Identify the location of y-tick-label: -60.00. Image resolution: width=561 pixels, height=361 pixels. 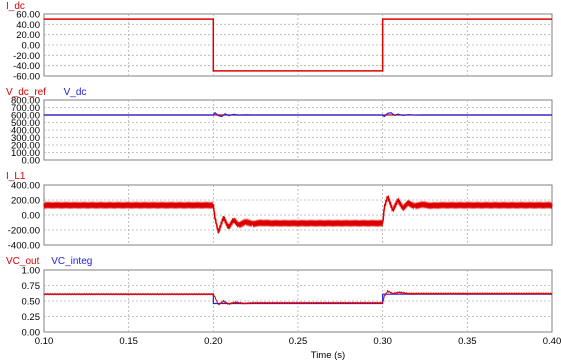
(26, 77).